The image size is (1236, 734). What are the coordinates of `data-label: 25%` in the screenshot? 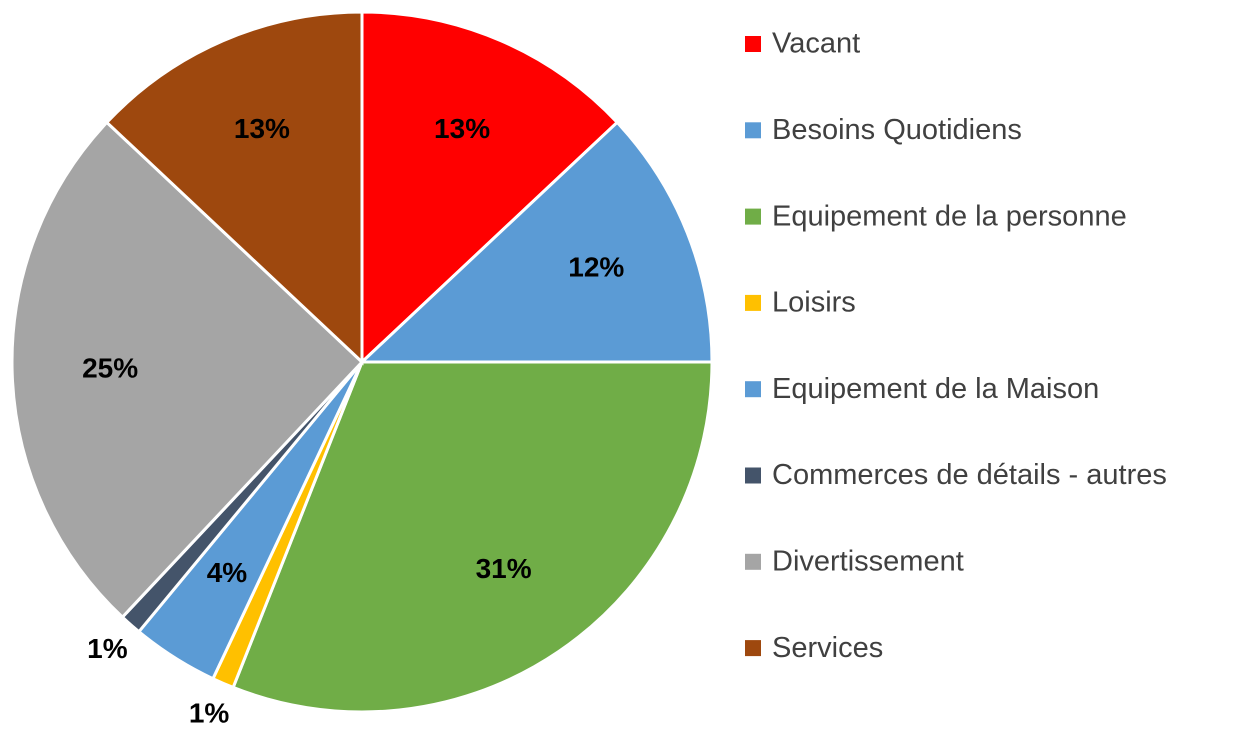 It's located at (110, 367).